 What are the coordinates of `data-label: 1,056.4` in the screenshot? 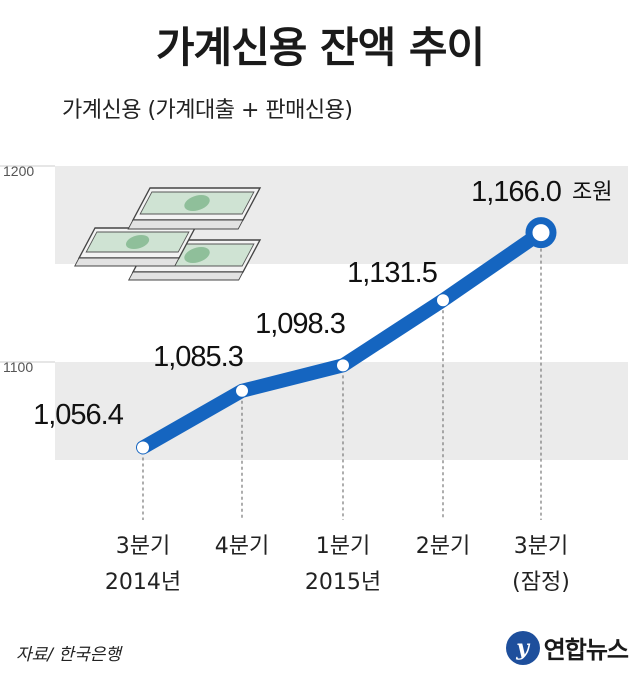 It's located at (78, 415).